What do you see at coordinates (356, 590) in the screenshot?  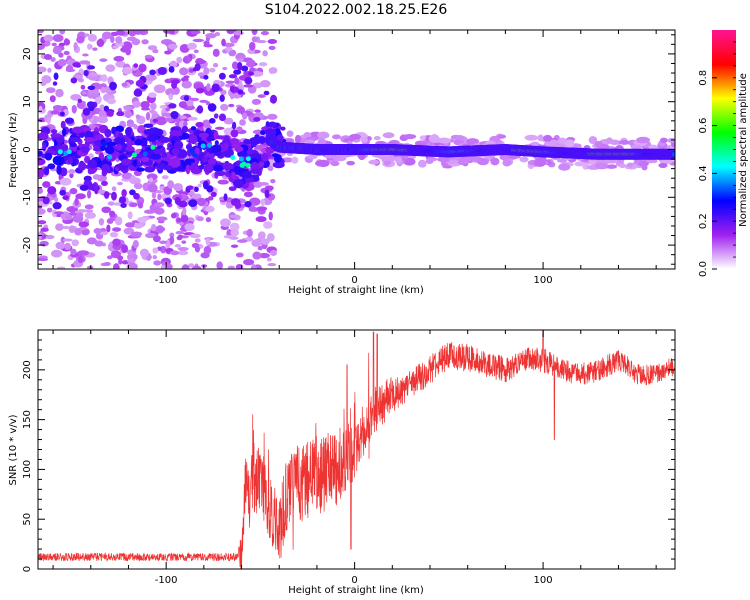 I see `snr-x-axis-title: Height of straight line (km)` at bounding box center [356, 590].